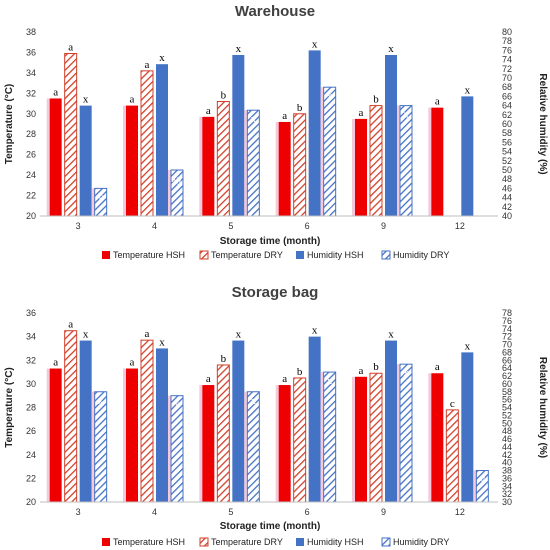  Describe the element at coordinates (452, 404) in the screenshot. I see `significance-label: c` at that location.